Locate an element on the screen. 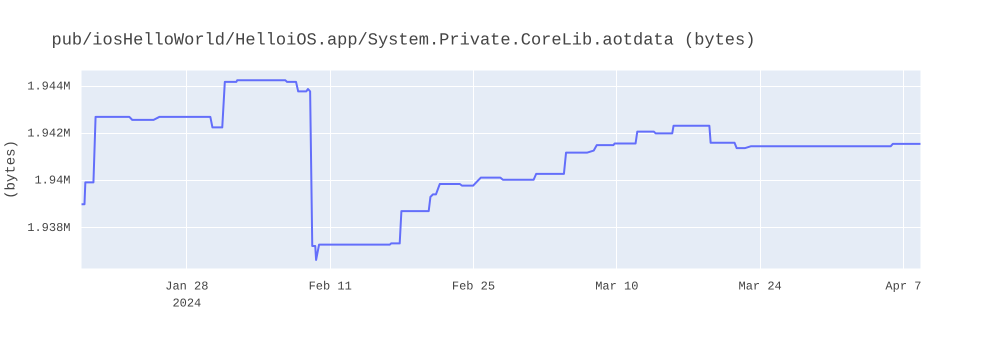 The width and height of the screenshot is (1000, 350). x-tick-label: Mar 10 is located at coordinates (616, 287).